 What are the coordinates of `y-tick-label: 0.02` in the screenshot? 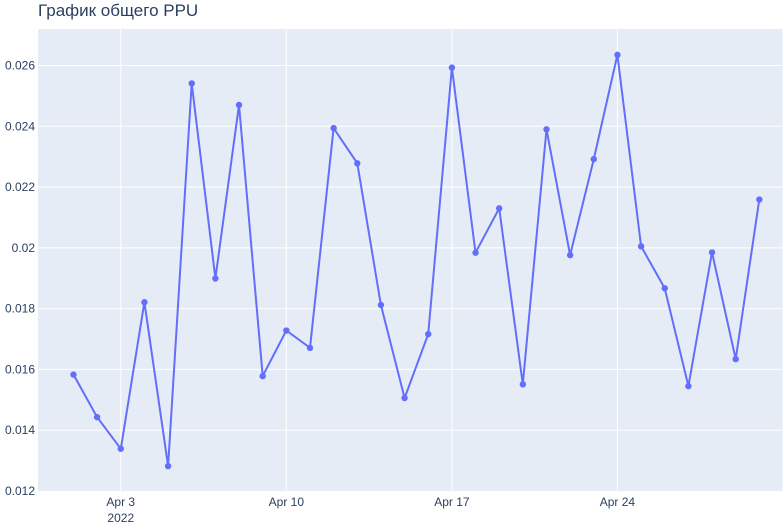 It's located at (24, 248).